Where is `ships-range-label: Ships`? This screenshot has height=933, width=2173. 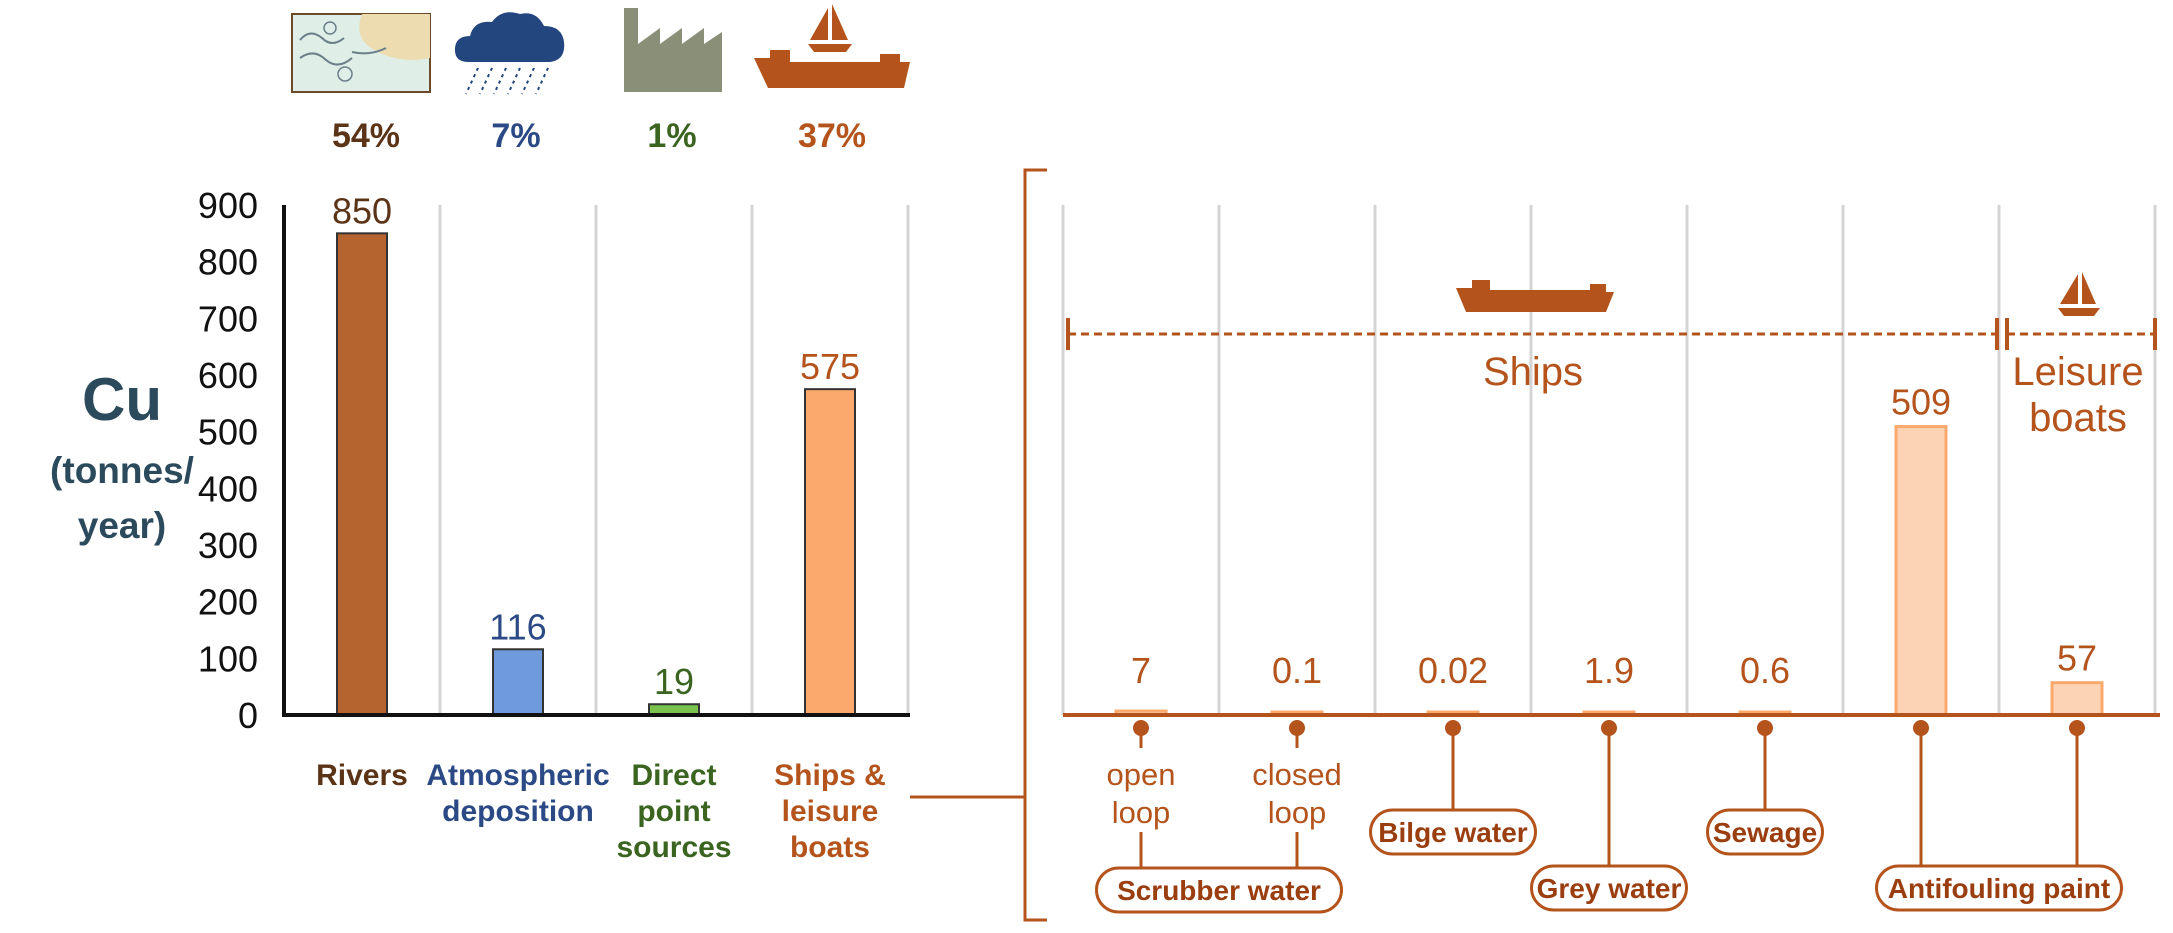 ships-range-label: Ships is located at coordinates (1533, 372).